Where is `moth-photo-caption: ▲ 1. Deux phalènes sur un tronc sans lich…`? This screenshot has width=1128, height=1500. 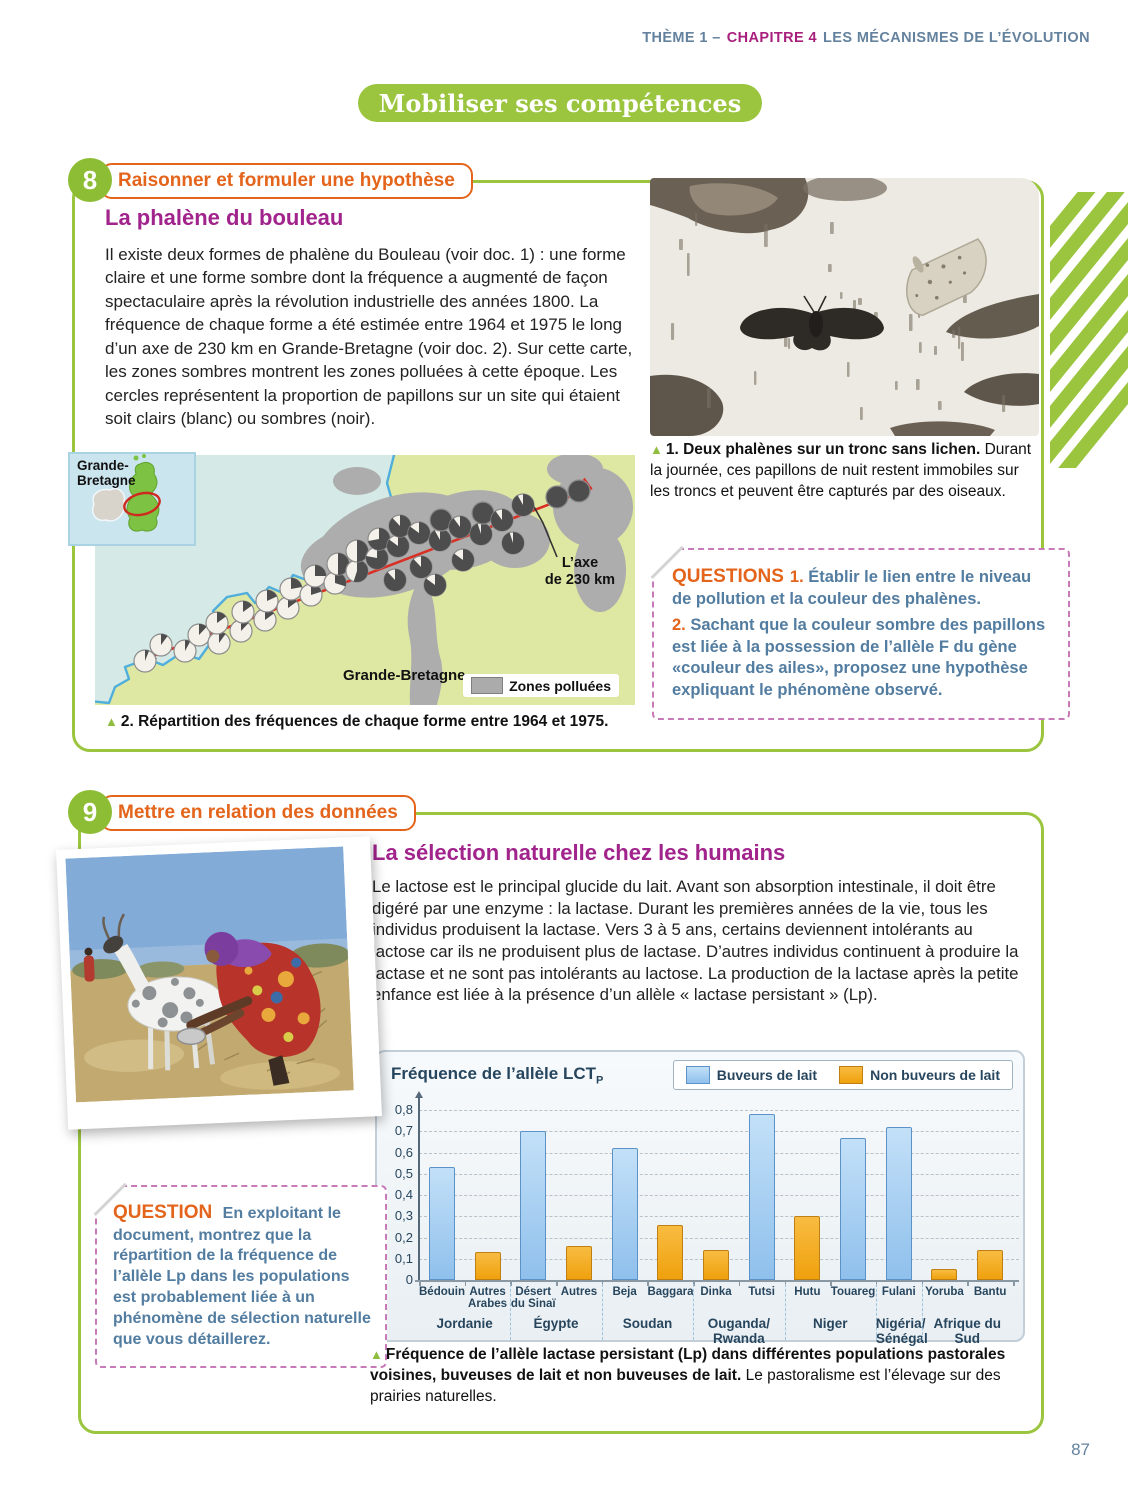
moth-photo-caption: ▲ 1. Deux phalènes sur un tronc sans lich… is located at coordinates (845, 471).